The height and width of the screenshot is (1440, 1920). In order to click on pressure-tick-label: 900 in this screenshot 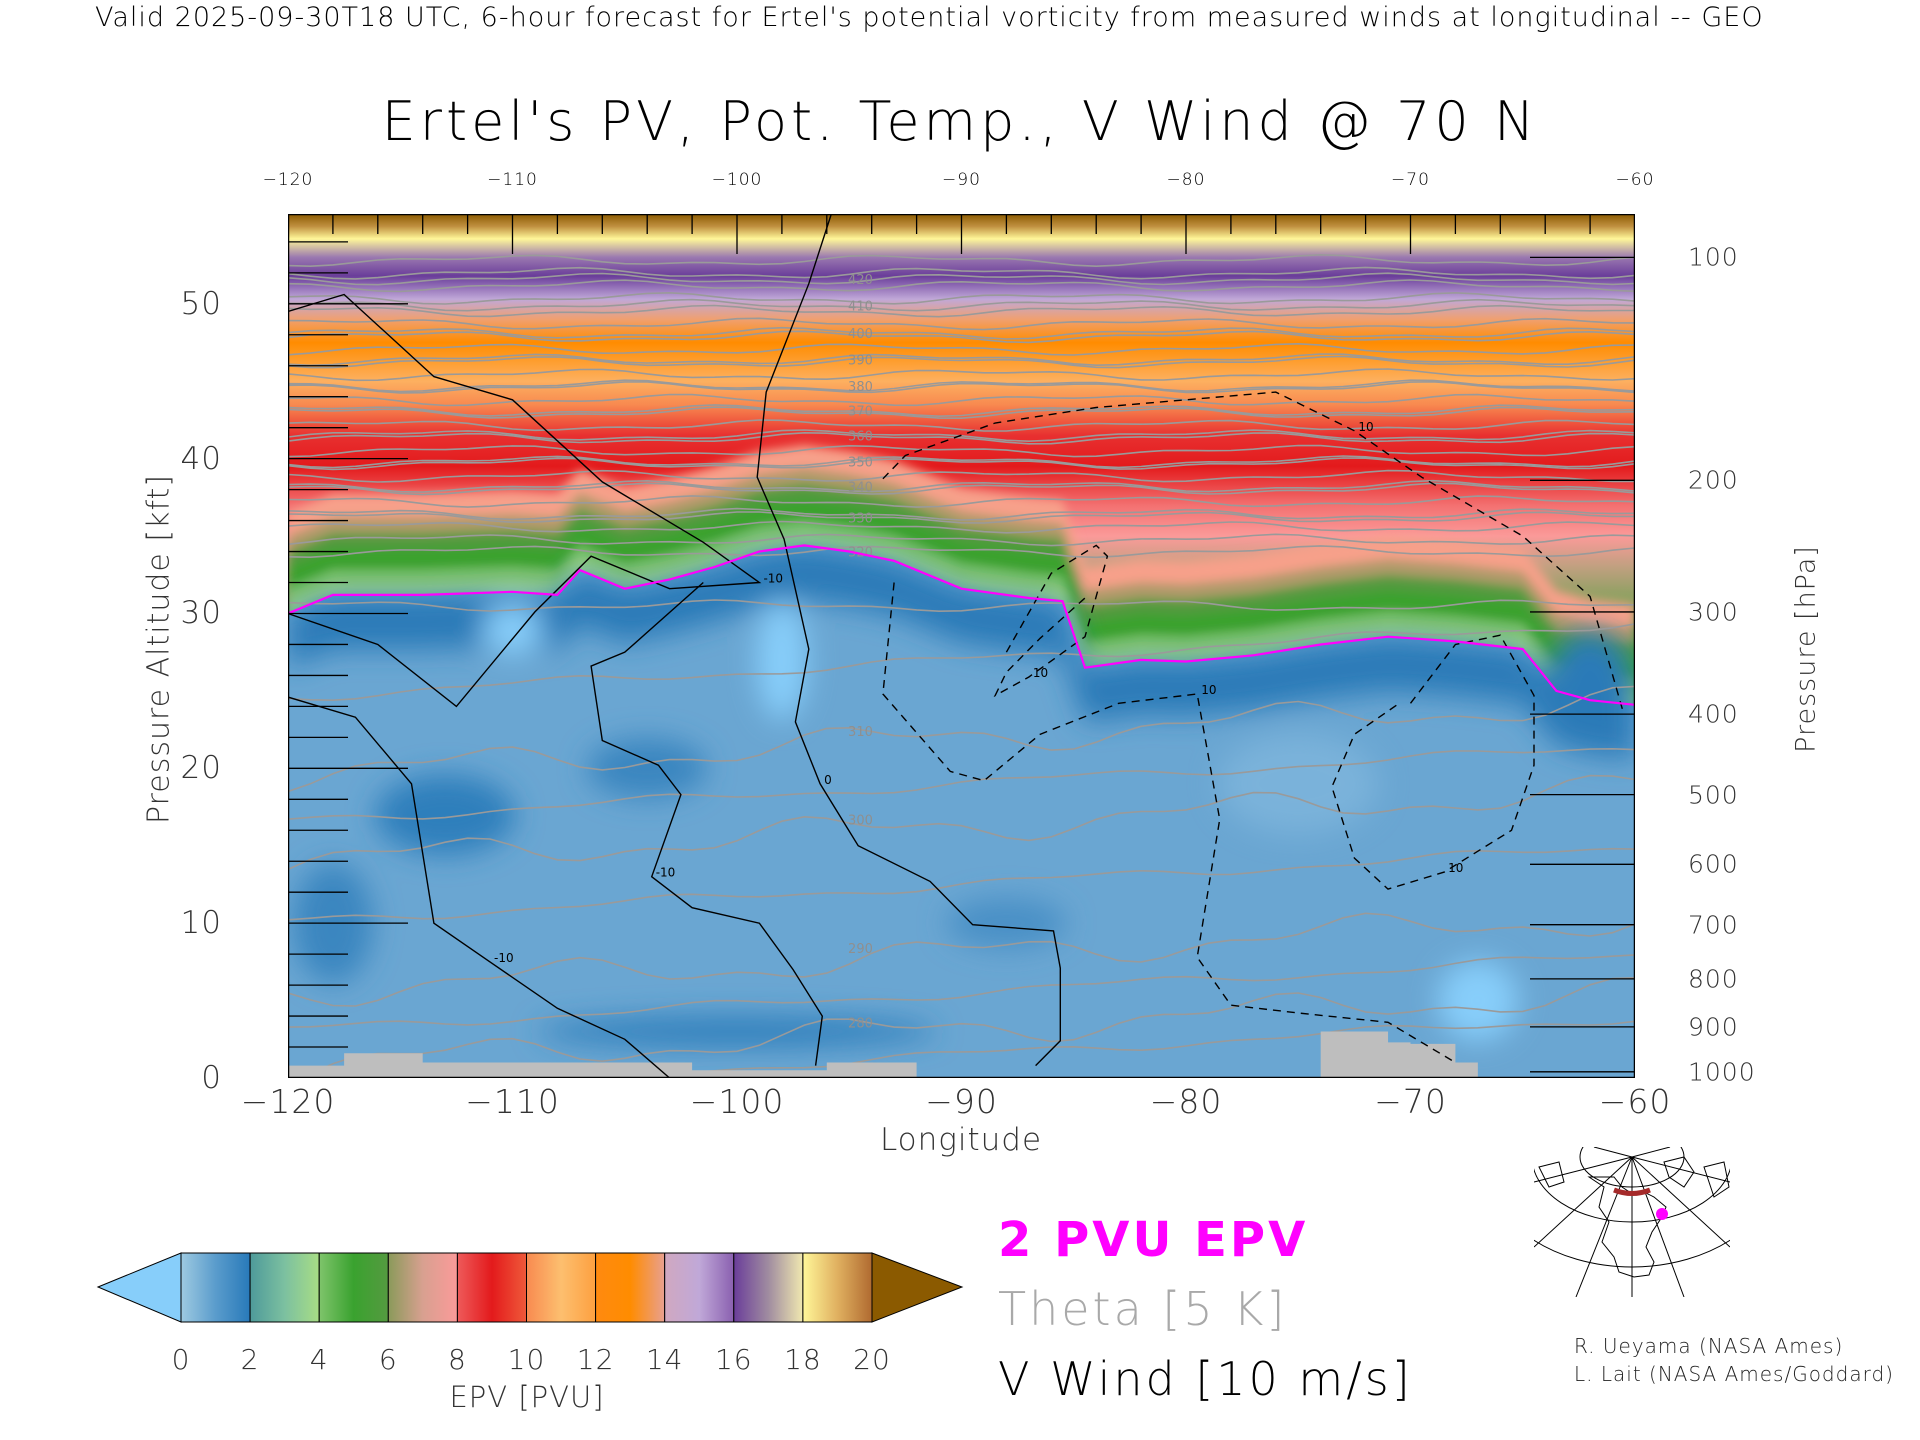, I will do `click(1713, 1027)`.